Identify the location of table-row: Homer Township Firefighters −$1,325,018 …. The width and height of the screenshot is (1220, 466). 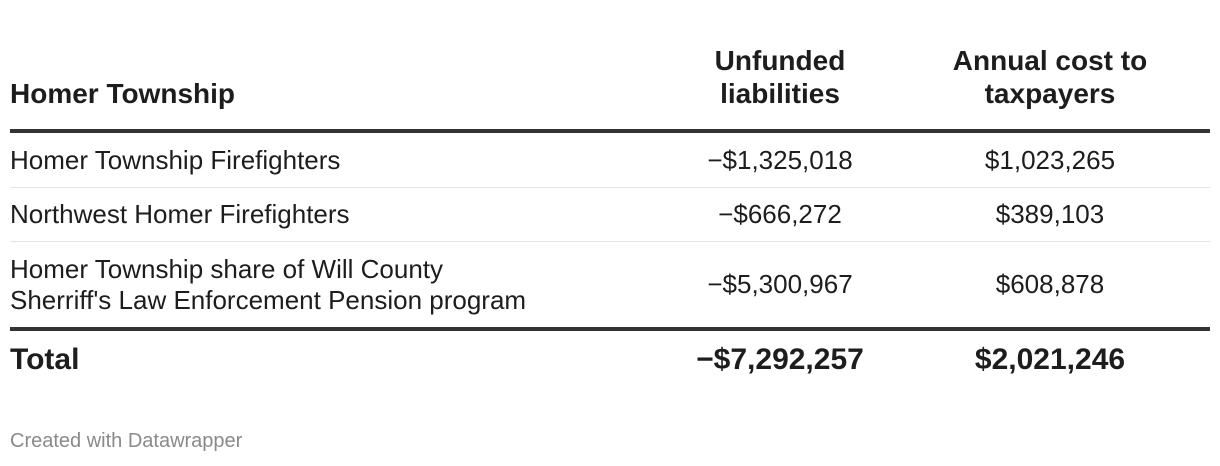
(610, 159).